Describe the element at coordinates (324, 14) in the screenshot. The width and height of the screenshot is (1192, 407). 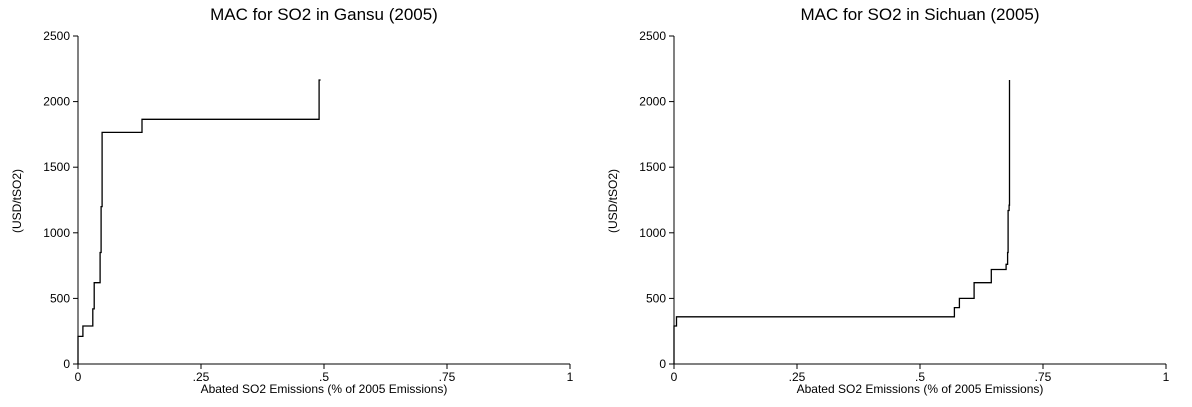
I see `chart-title: MAC for SO2 in Gansu (2005)` at that location.